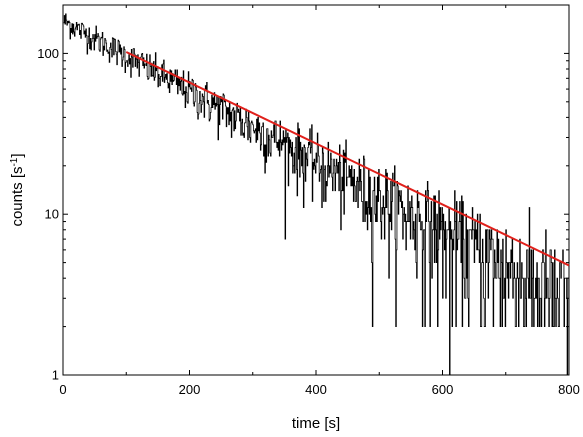  I want to click on x-tick-label: 600, so click(443, 389).